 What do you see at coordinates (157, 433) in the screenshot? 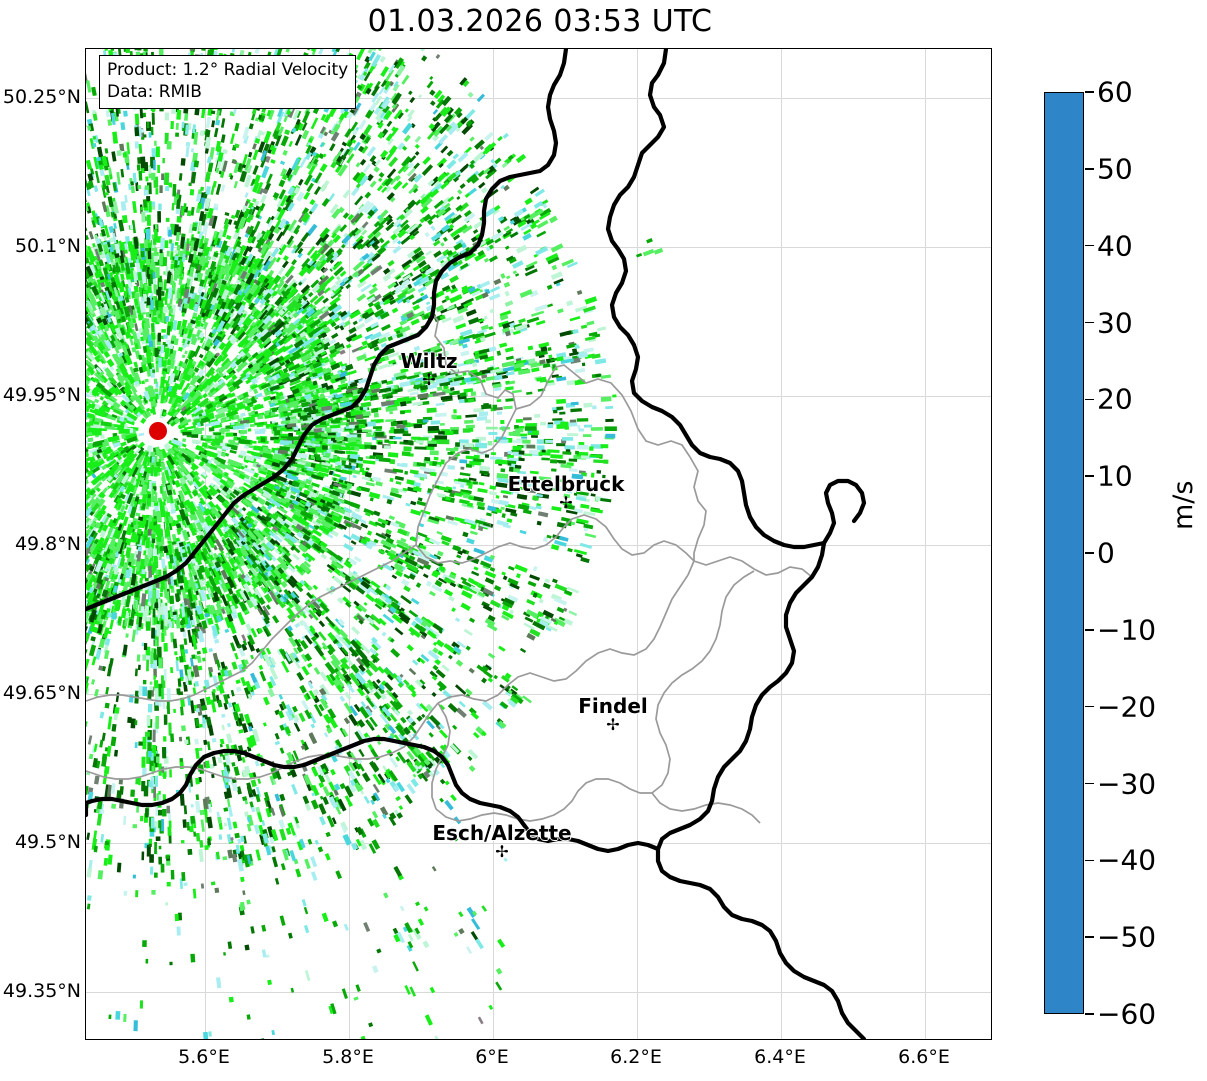
I see `radar-site-marker` at bounding box center [157, 433].